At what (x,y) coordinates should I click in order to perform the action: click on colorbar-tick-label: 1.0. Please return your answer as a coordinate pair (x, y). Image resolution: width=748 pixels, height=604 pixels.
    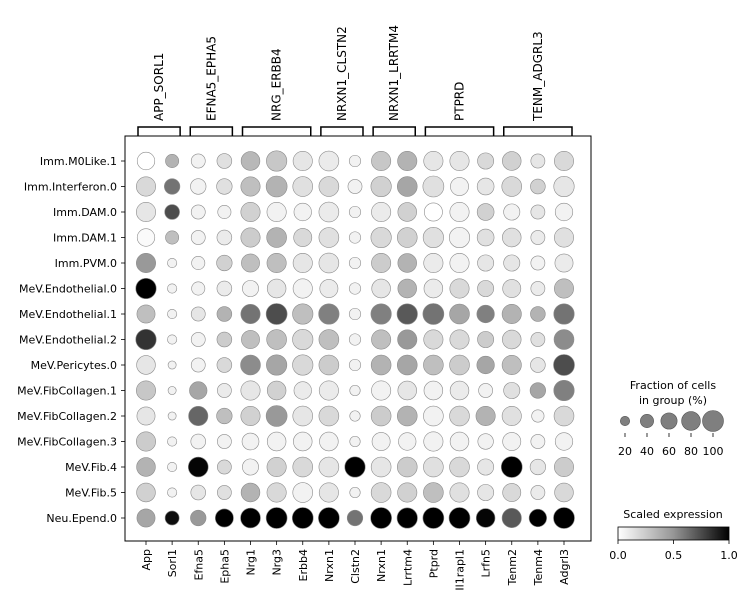
    Looking at the image, I should click on (729, 555).